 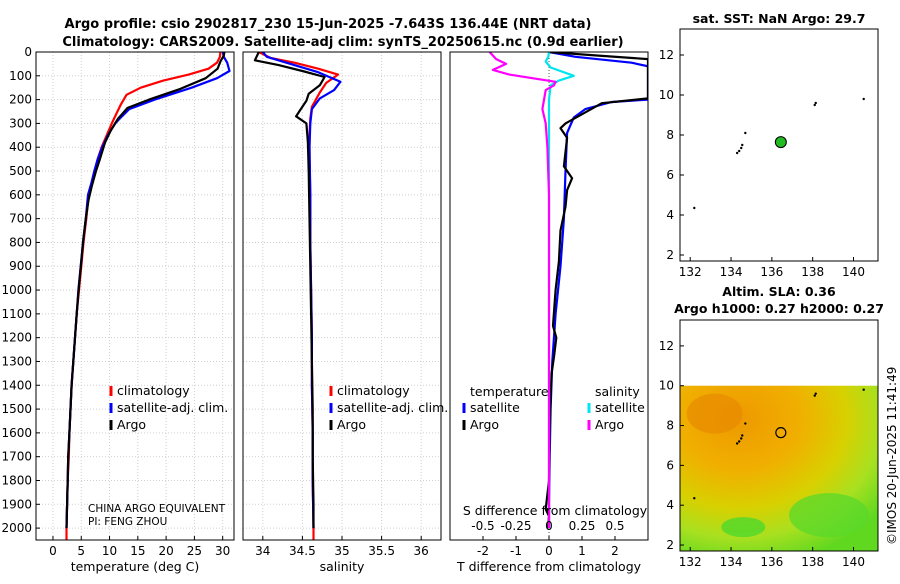 I want to click on sst_map-ytick-label: 10, so click(x=666, y=95).